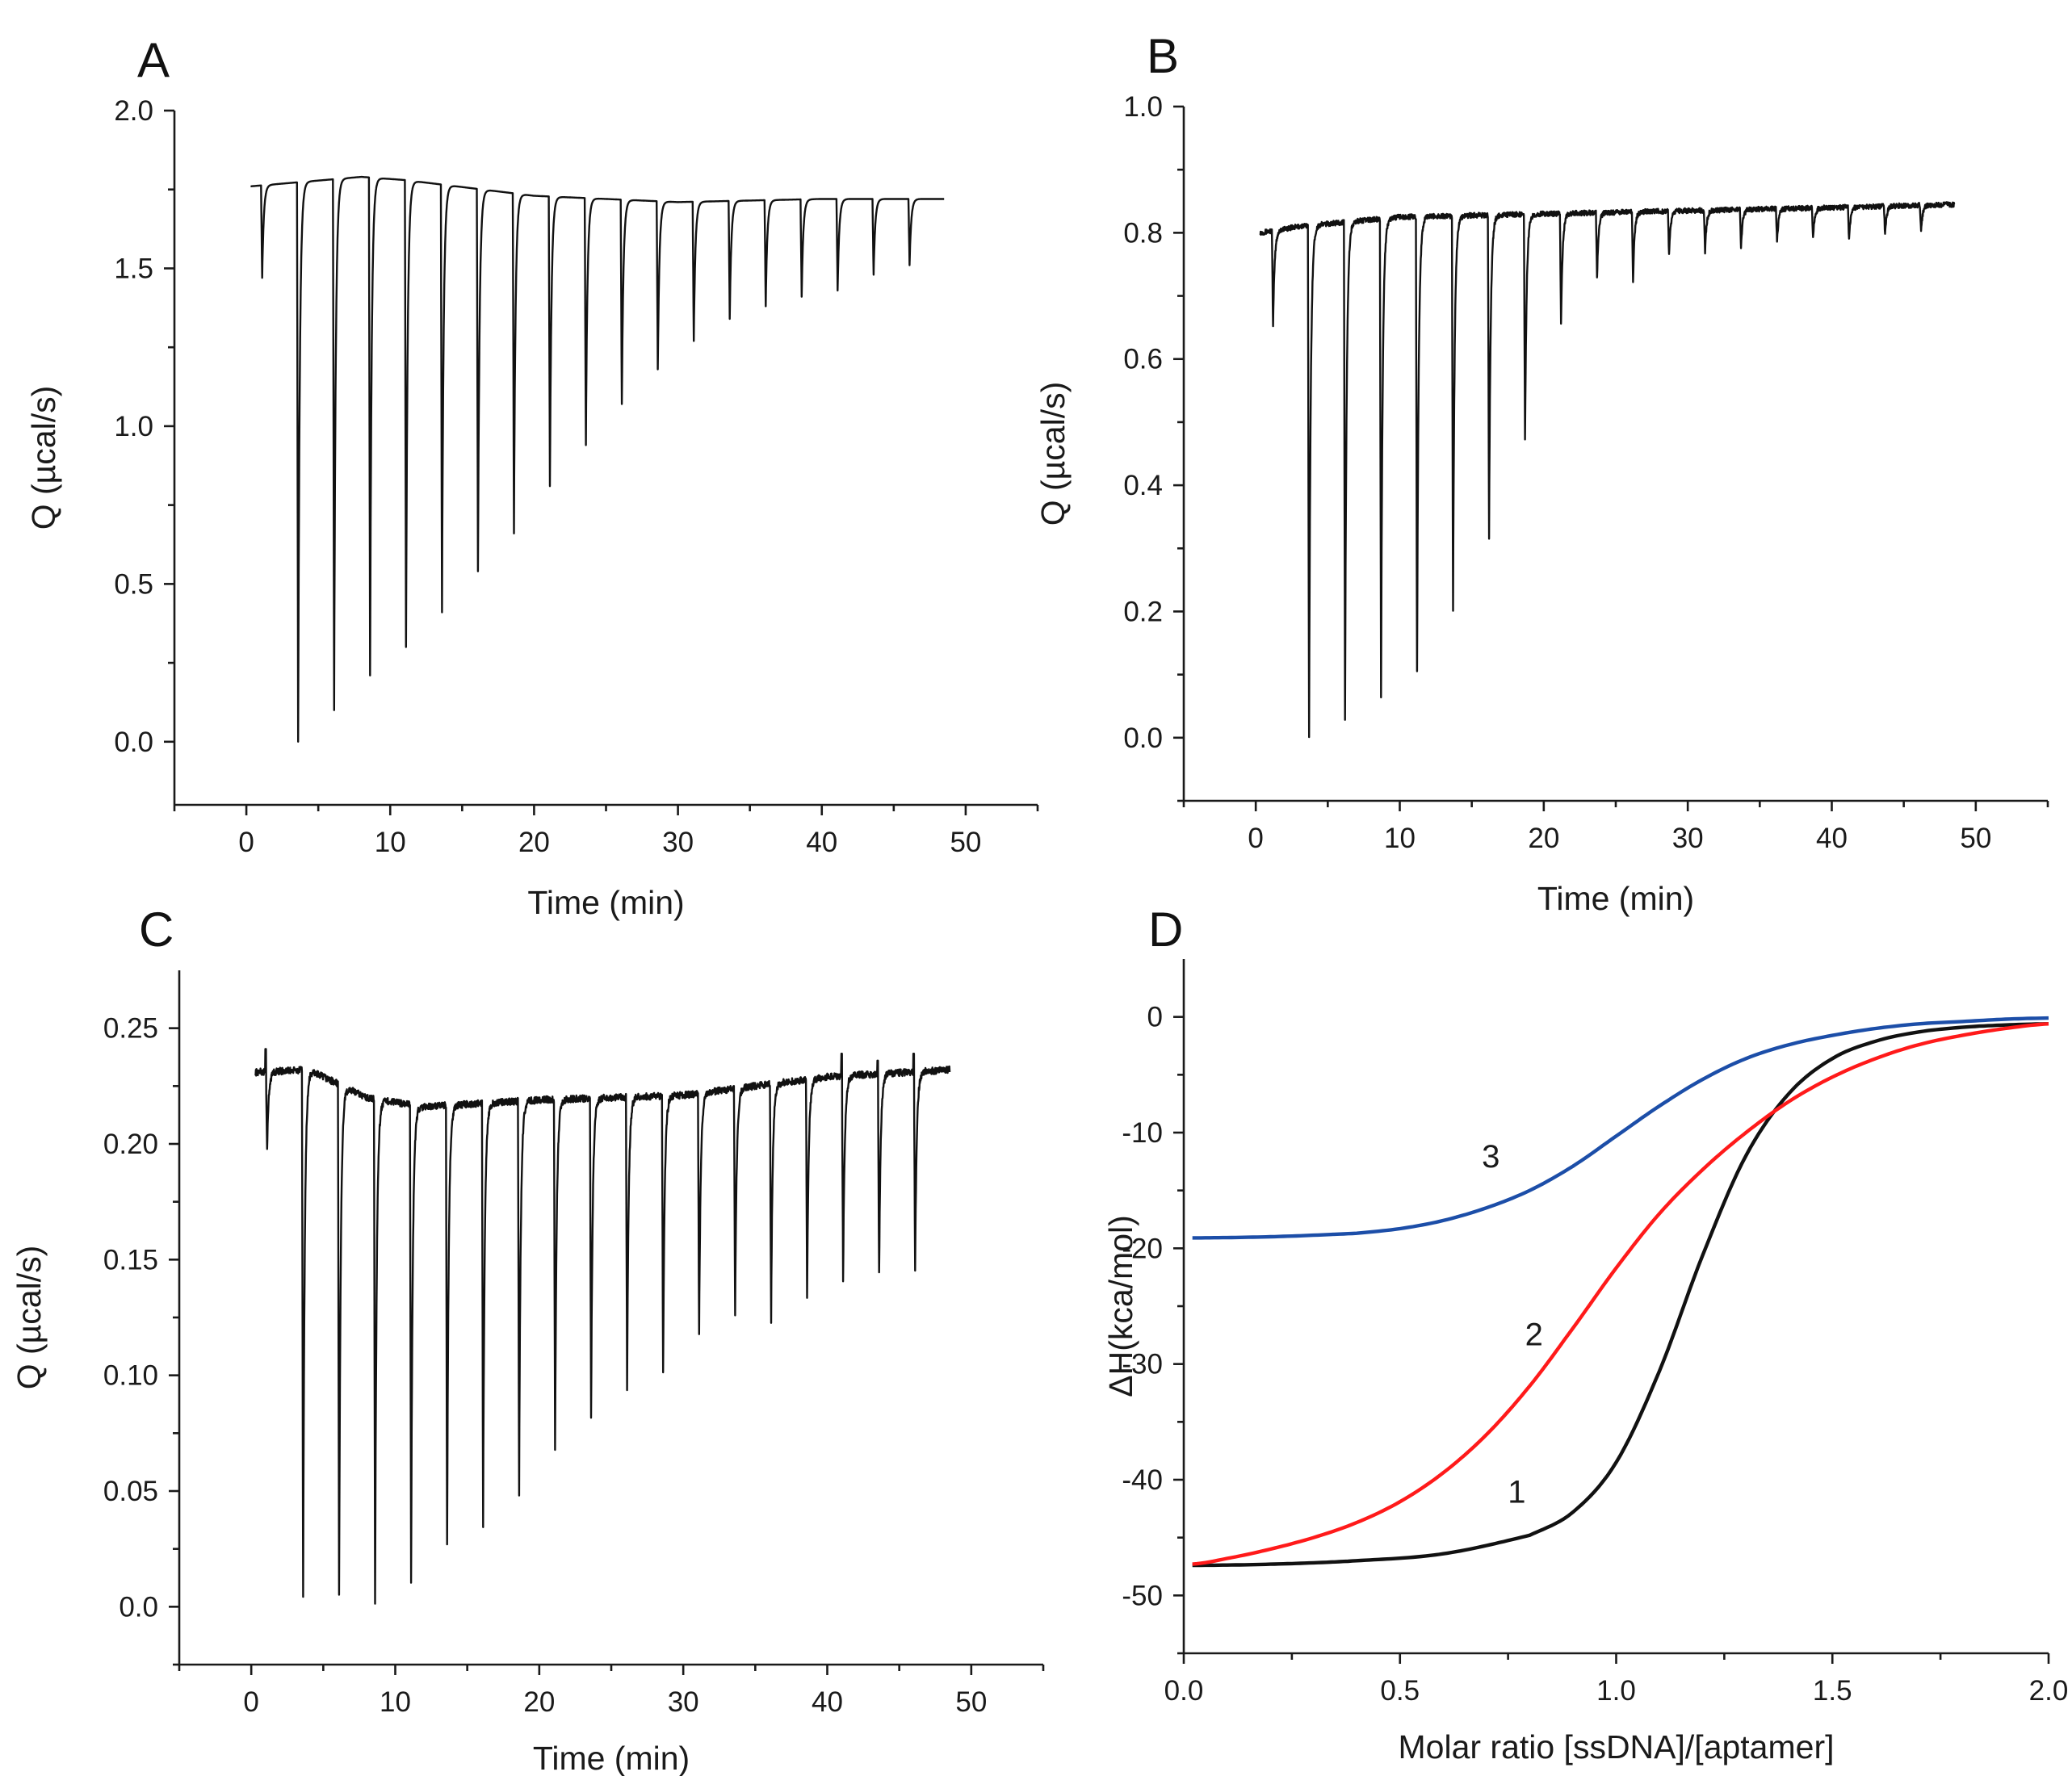 The width and height of the screenshot is (2072, 1776). What do you see at coordinates (130, 1029) in the screenshot?
I see `y-tick-label: 0.25` at bounding box center [130, 1029].